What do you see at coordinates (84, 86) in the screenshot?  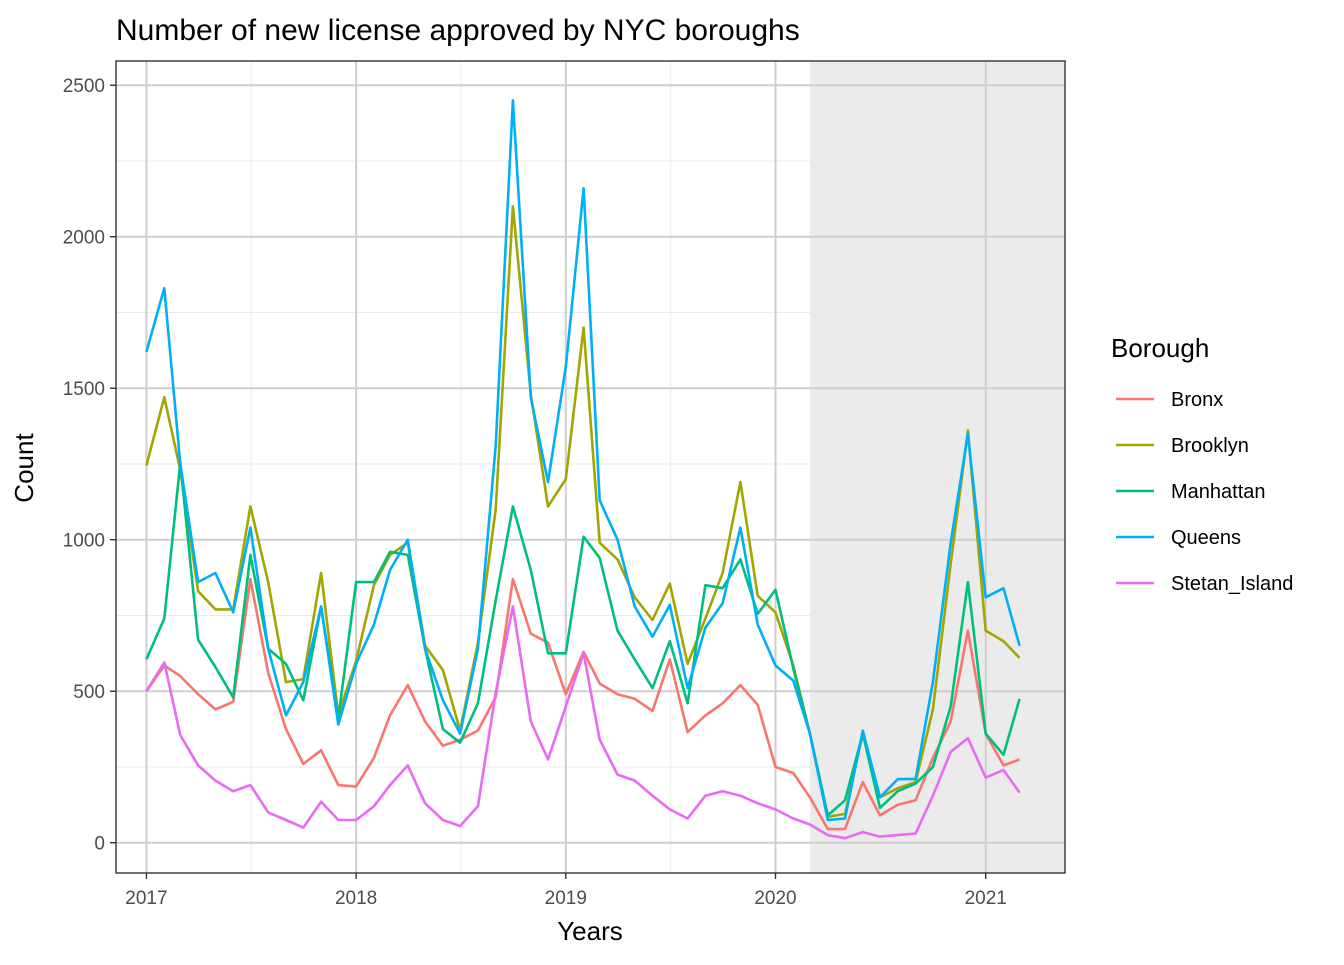 I see `y-tick-label: 2500` at bounding box center [84, 86].